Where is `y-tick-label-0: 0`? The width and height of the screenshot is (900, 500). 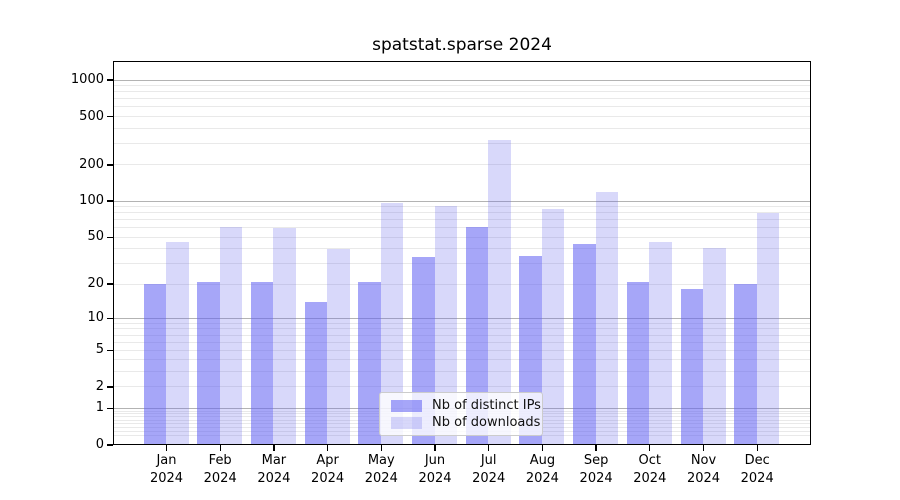 y-tick-label-0: 0 is located at coordinates (99, 444).